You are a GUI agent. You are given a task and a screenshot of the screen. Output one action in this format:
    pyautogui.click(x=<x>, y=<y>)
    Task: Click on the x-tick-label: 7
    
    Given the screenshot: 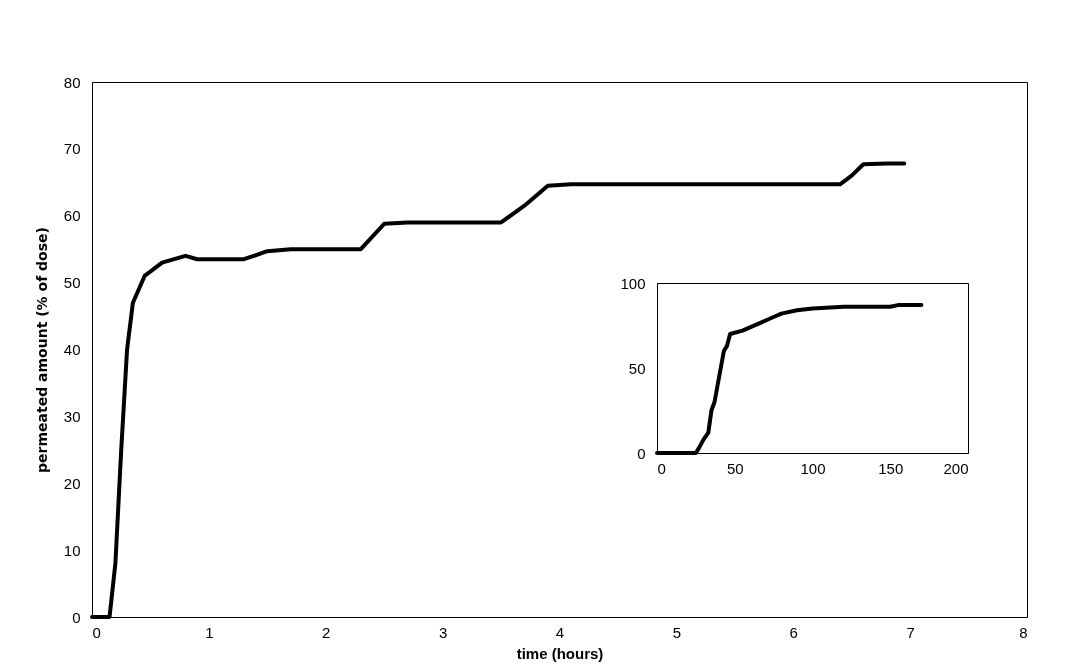 What is the action you would take?
    pyautogui.click(x=910, y=632)
    